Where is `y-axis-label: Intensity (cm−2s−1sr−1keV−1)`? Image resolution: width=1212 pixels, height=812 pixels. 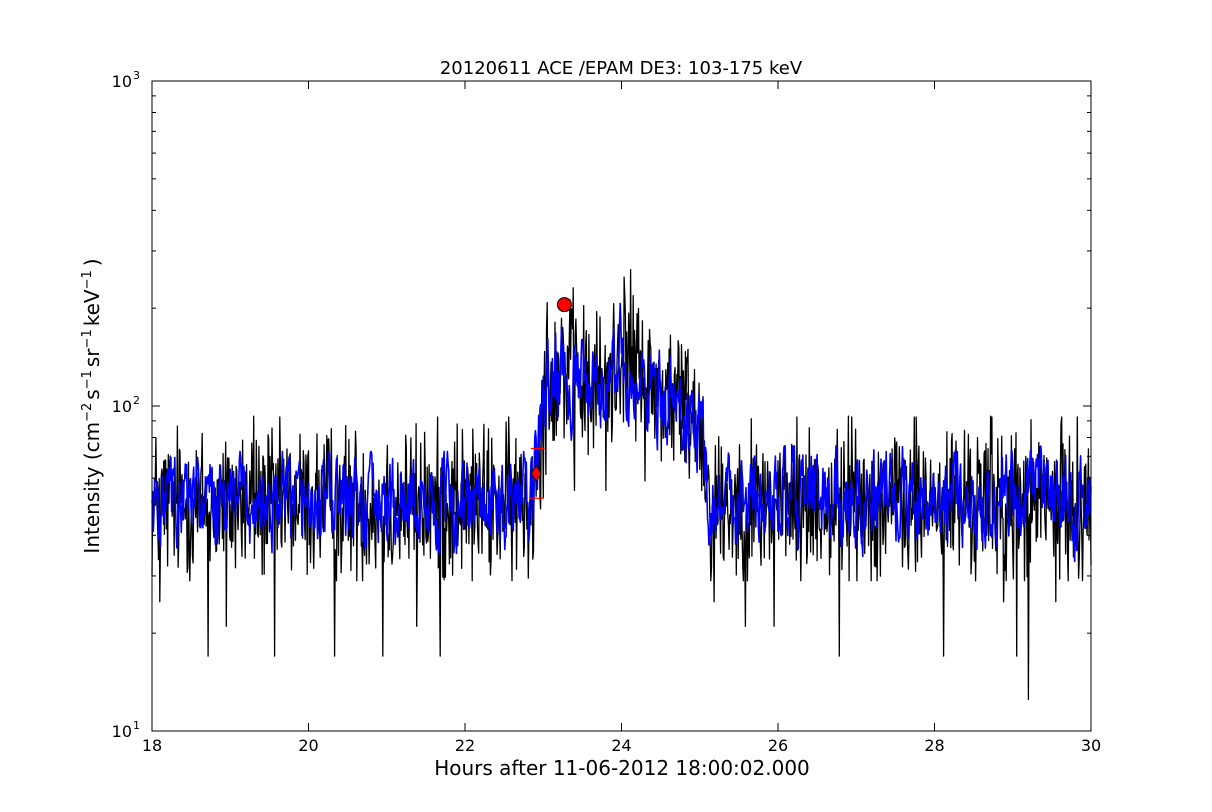
y-axis-label: Intensity (cm−2s−1sr−1keV−1) is located at coordinates (92, 405).